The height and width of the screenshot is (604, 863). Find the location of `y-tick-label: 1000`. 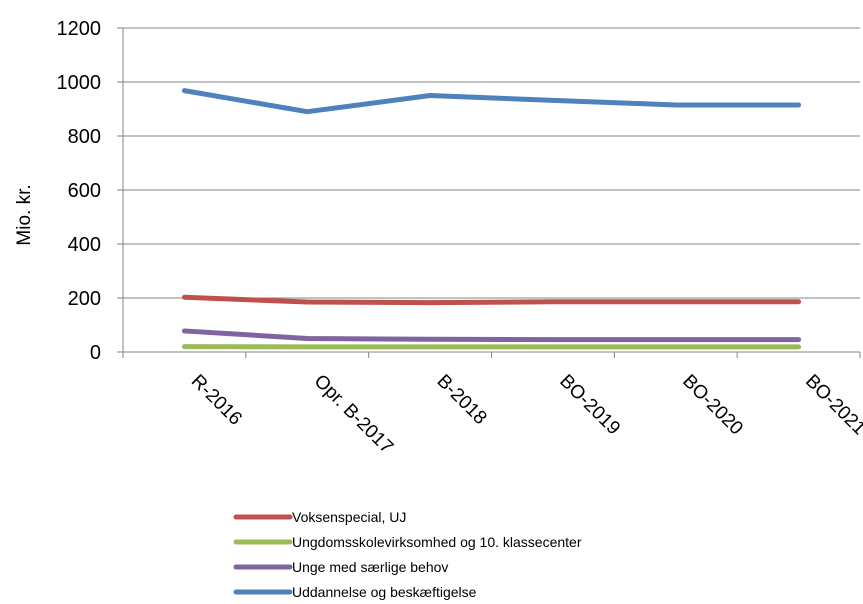

y-tick-label: 1000 is located at coordinates (79, 83).